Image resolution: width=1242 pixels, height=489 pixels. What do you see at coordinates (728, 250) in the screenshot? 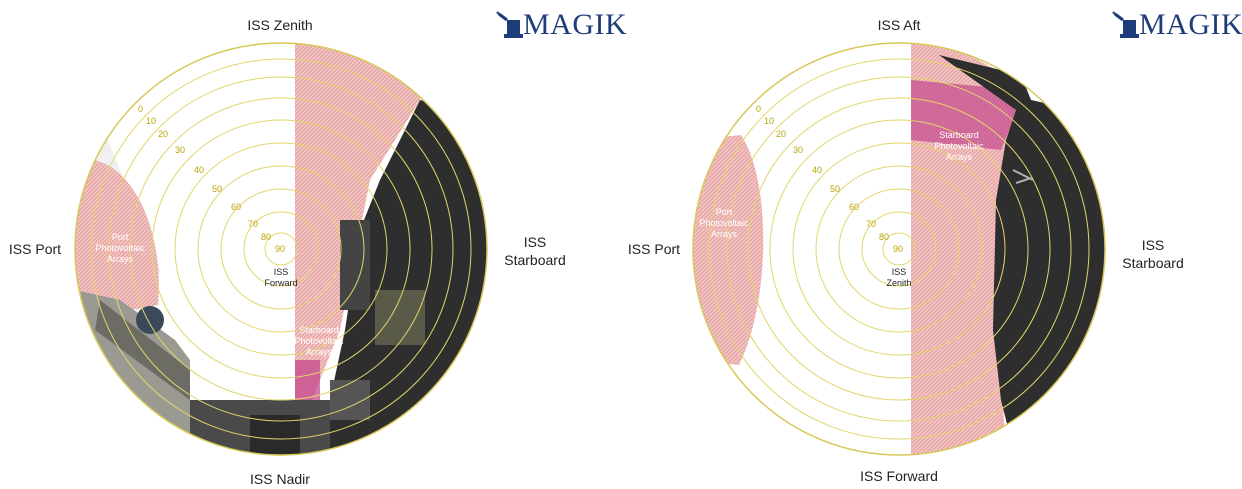
I see `port-array-region` at bounding box center [728, 250].